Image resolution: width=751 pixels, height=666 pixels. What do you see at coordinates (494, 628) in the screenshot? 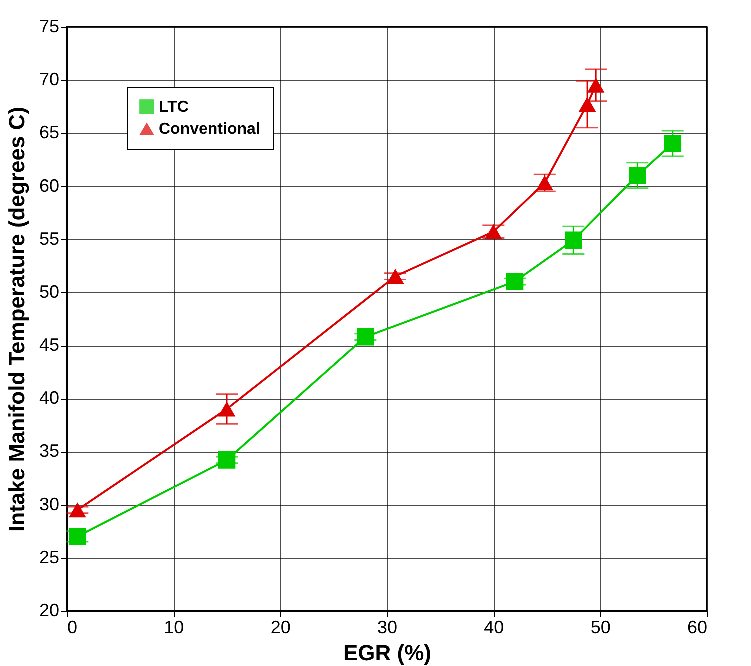
I see `x-tick-label: 40` at bounding box center [494, 628].